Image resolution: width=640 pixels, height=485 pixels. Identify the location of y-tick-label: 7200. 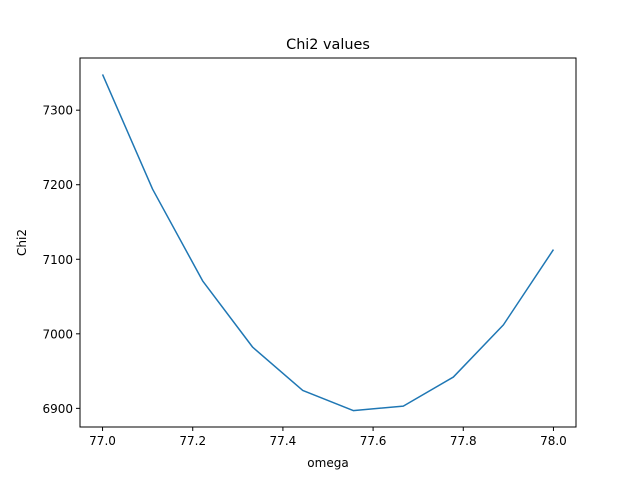
(57, 185).